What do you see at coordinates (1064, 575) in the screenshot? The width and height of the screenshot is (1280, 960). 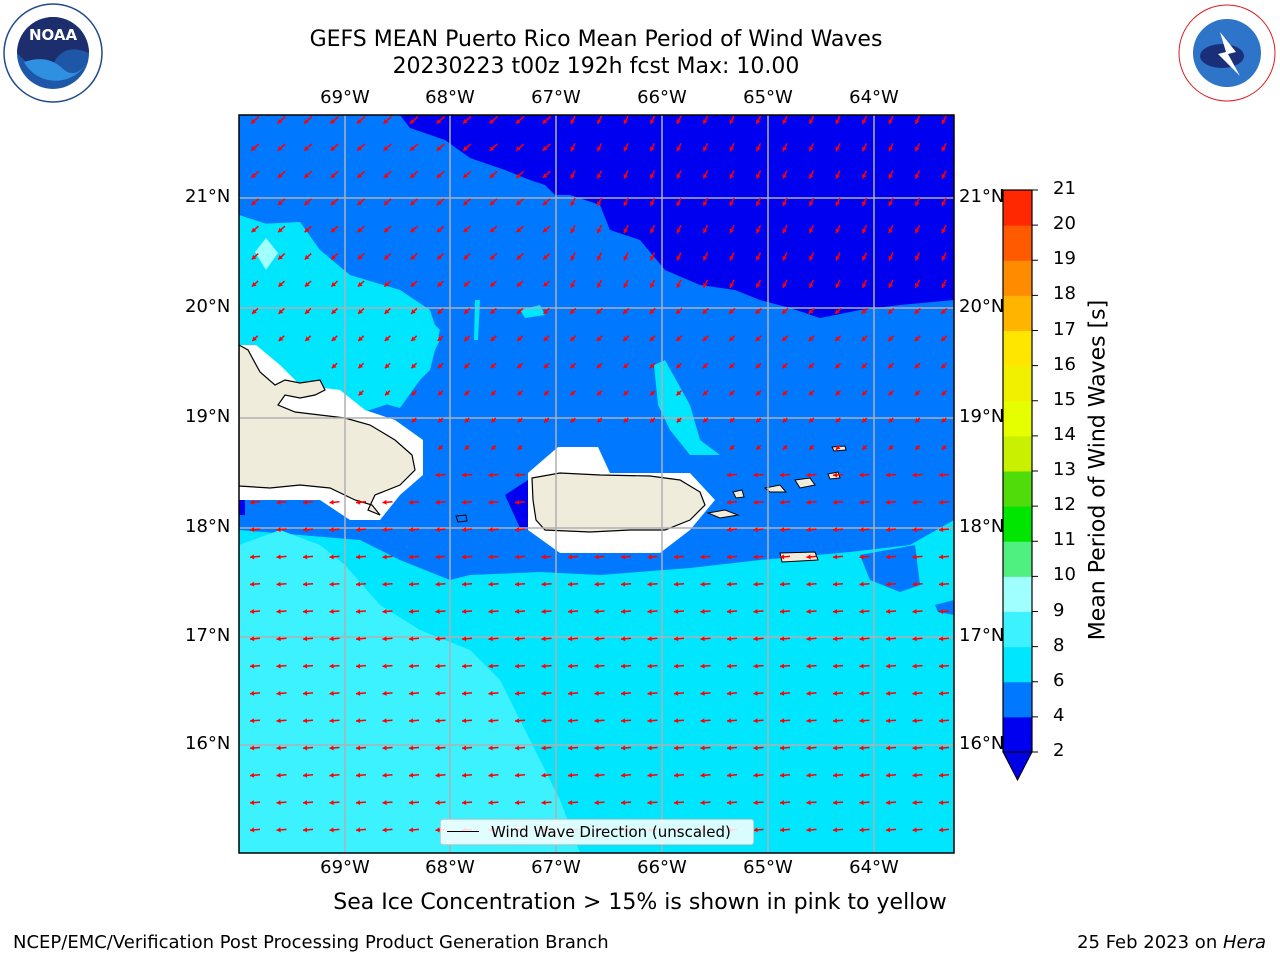 I see `colorbar-tick-label: 10` at bounding box center [1064, 575].